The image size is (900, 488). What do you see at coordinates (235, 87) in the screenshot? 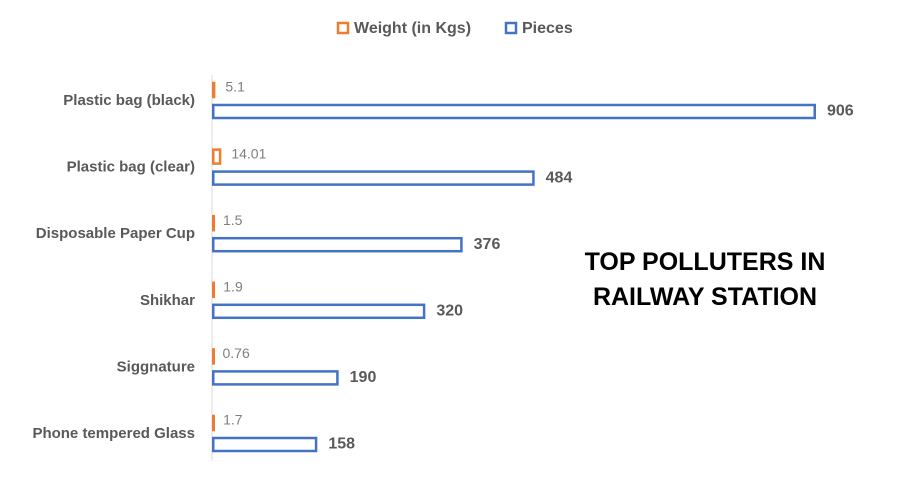
I see `value-label: 5.1` at bounding box center [235, 87].